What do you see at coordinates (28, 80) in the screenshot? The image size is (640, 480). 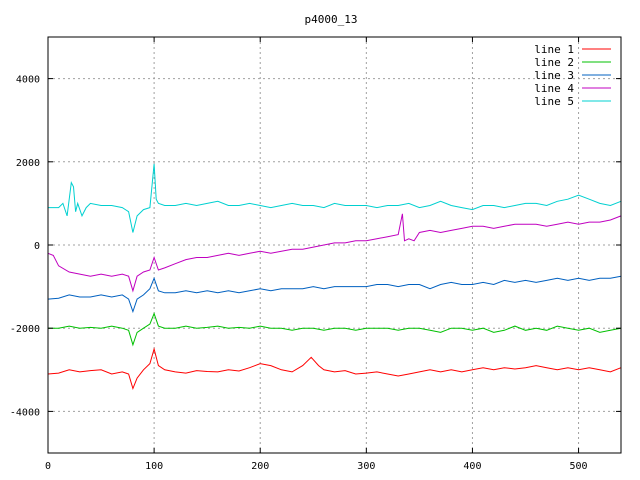 I see `y-tick-label: 4000` at bounding box center [28, 80].